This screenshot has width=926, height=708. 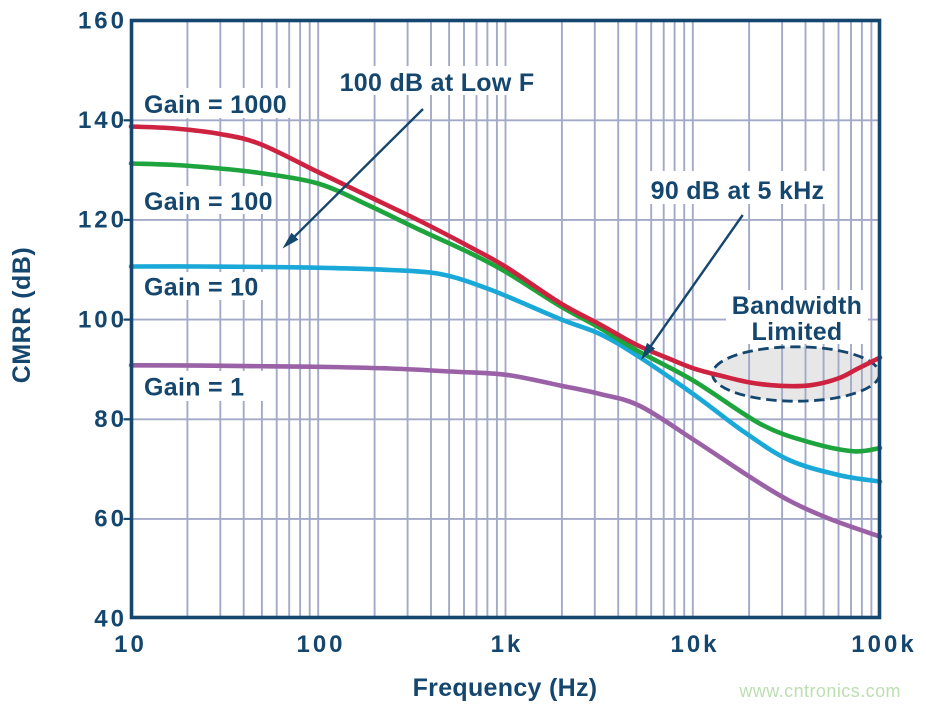 I want to click on svg-text: Gain = 100, so click(x=208, y=202).